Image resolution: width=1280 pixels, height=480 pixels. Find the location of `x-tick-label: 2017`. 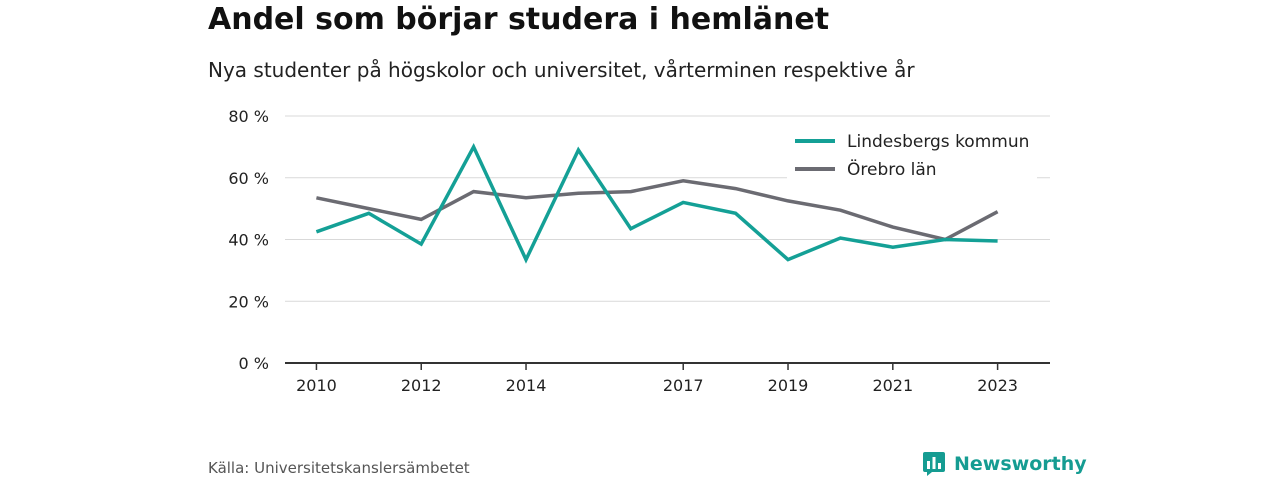

x-tick-label: 2017 is located at coordinates (683, 385).